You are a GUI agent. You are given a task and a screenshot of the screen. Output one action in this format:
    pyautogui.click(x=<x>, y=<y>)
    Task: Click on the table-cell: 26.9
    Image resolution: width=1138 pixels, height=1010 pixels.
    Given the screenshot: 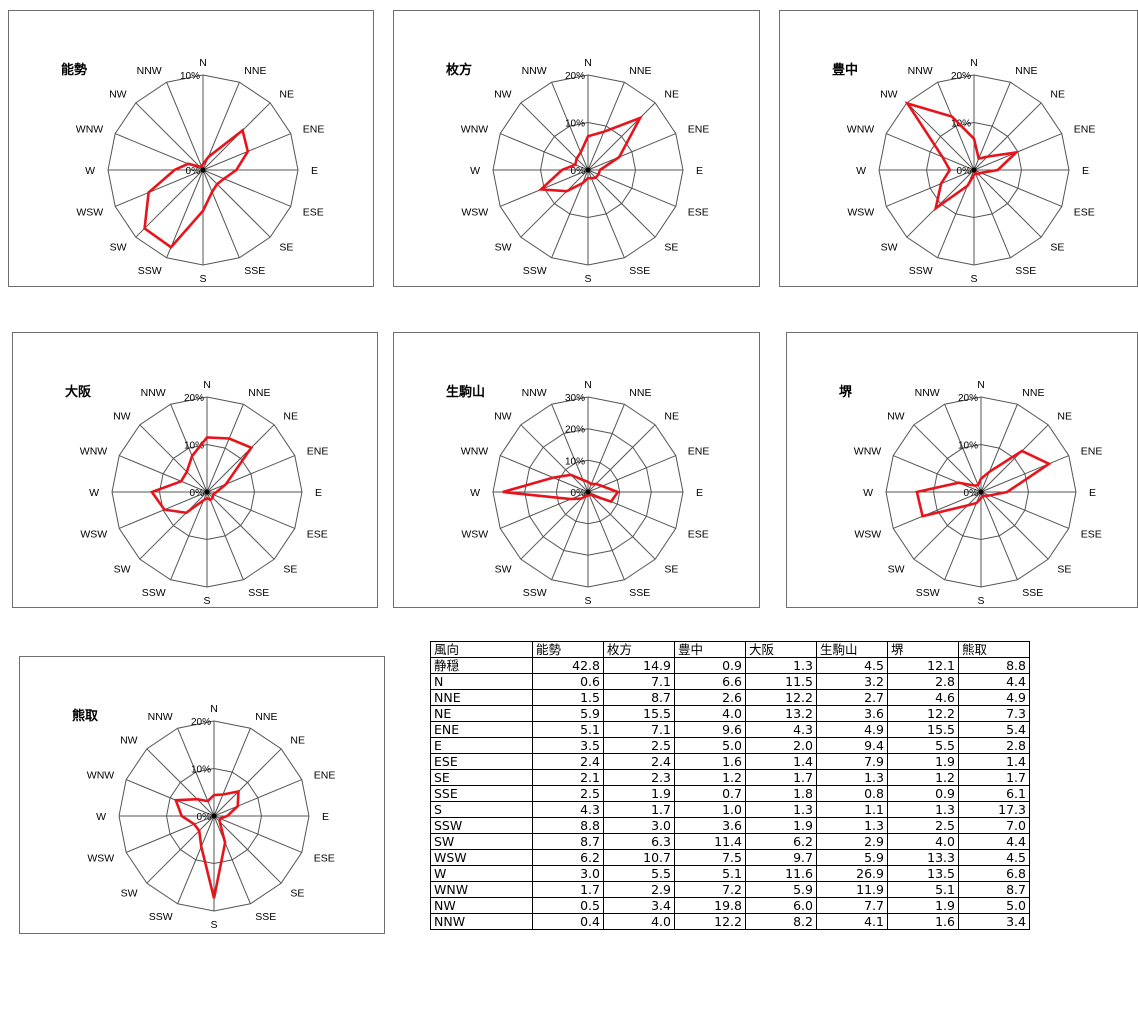 What is the action you would take?
    pyautogui.click(x=852, y=873)
    